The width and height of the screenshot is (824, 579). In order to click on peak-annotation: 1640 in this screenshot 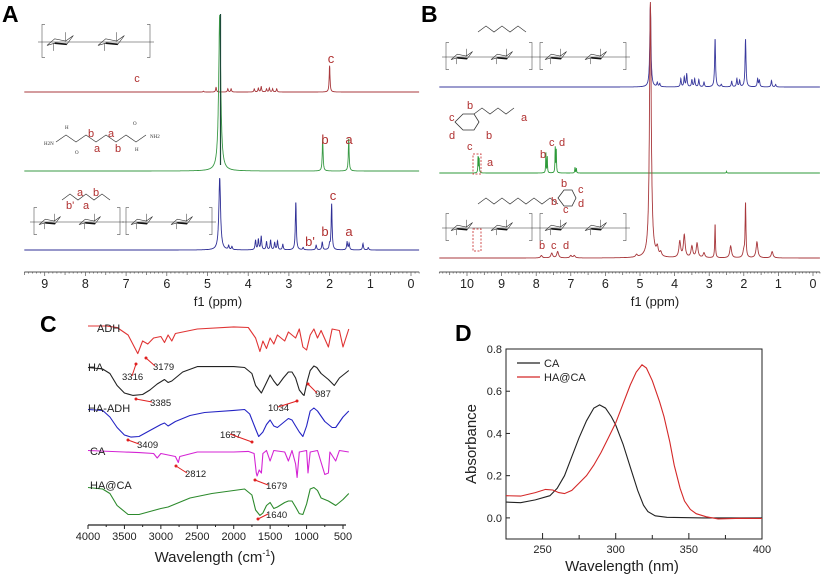, I will do `click(276, 515)`.